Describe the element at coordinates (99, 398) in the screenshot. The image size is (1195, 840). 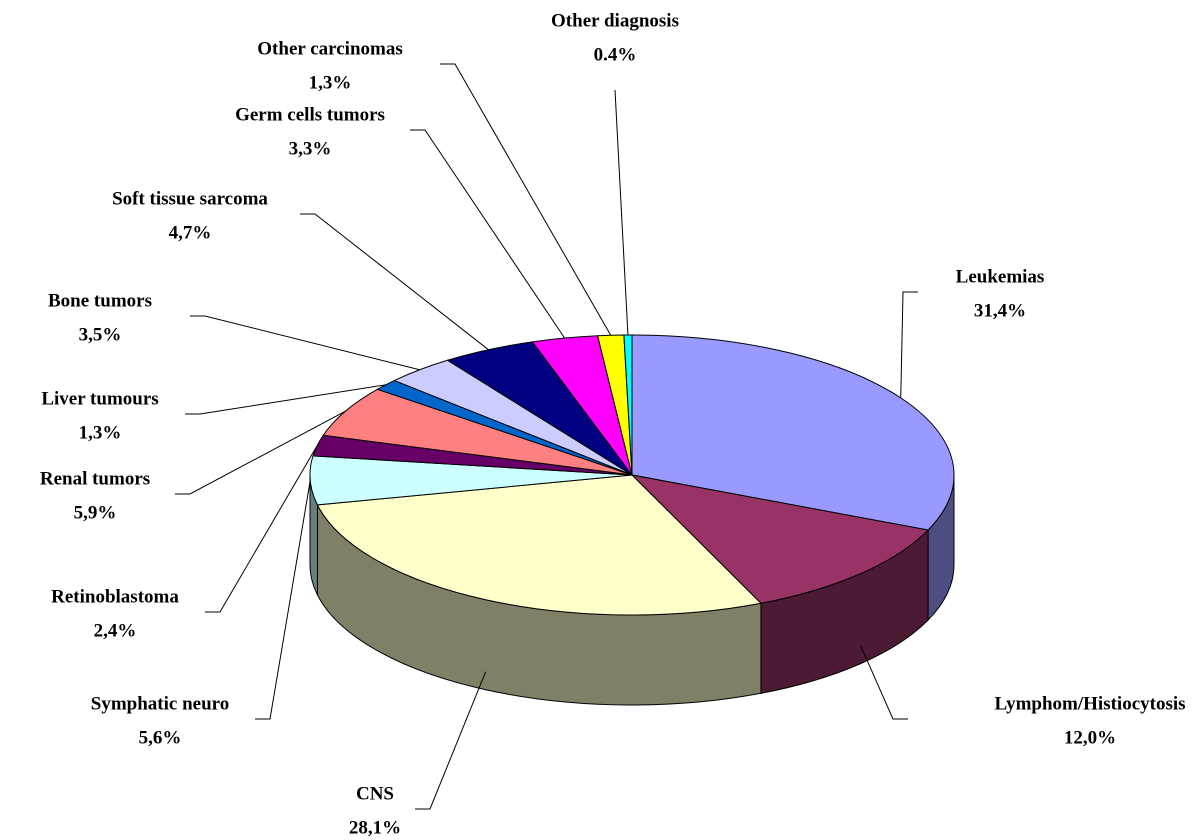
I see `category-label: Liver tumours` at that location.